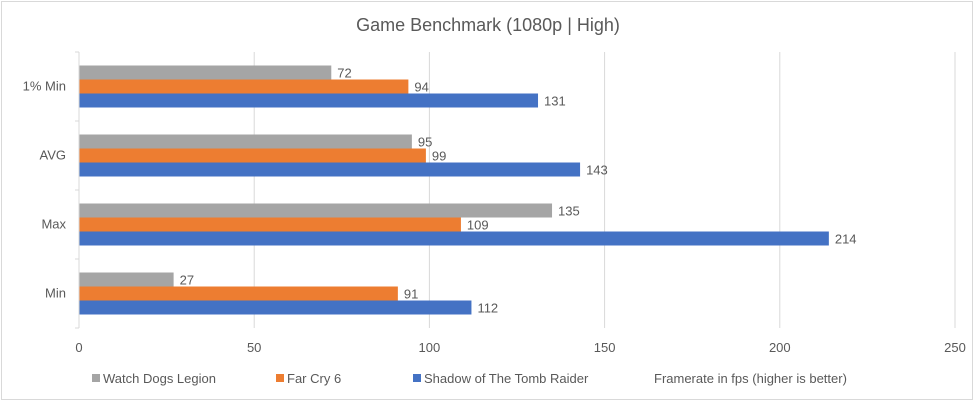  I want to click on x-tick-label: 100, so click(430, 347).